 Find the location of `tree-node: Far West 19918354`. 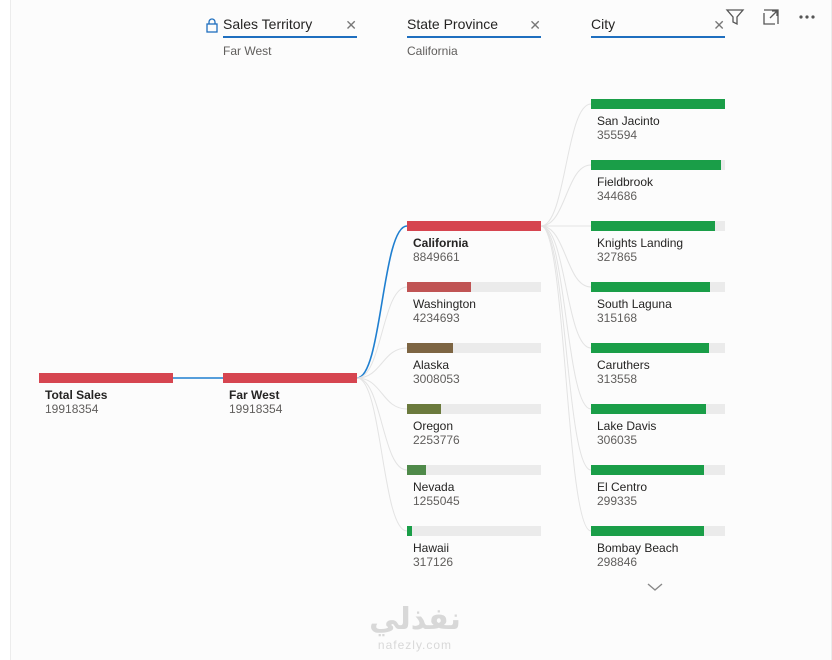

tree-node: Far West 19918354 is located at coordinates (290, 394).